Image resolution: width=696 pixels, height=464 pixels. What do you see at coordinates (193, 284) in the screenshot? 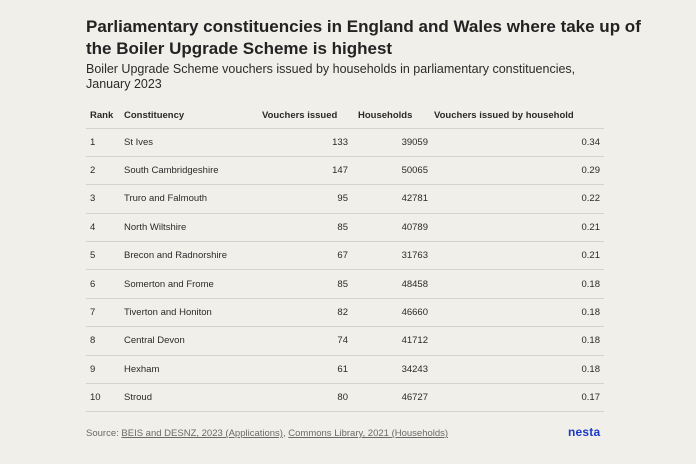
I see `cell-constituency: Somerton and Frome` at bounding box center [193, 284].